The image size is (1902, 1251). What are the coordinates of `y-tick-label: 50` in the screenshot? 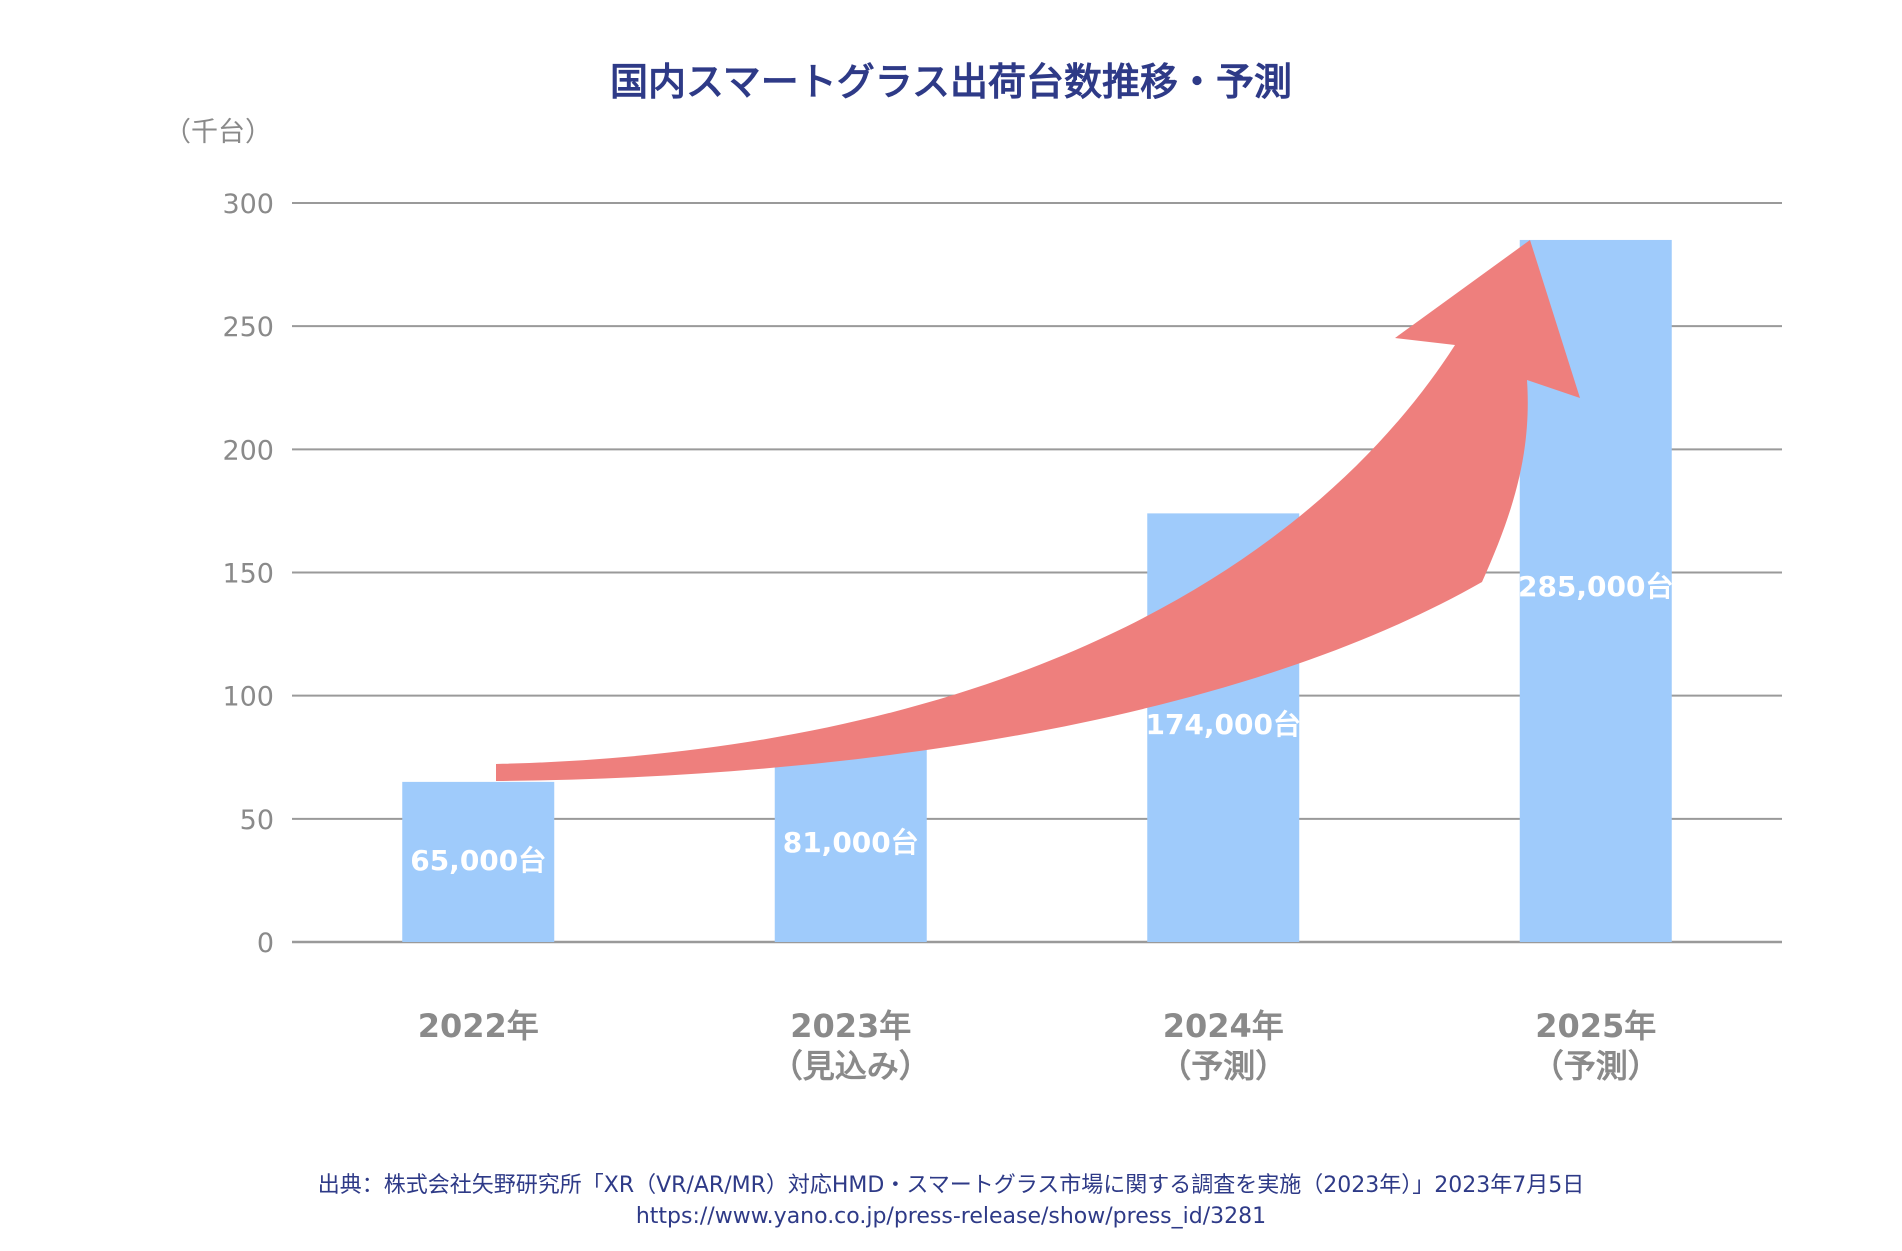 It's located at (257, 820).